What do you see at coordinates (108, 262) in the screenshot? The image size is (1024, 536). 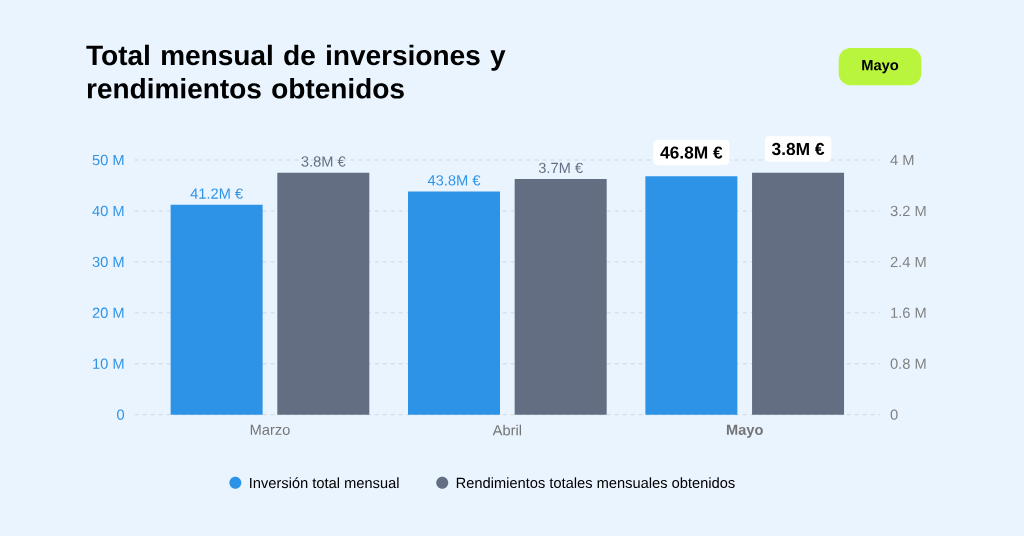 I see `y-tick-label: 30 M` at bounding box center [108, 262].